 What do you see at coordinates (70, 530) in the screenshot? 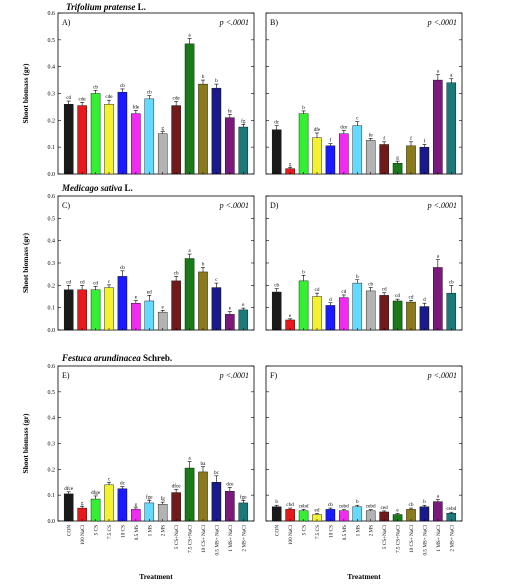
I see `panel-5-xtick-label: CON` at bounding box center [70, 530].